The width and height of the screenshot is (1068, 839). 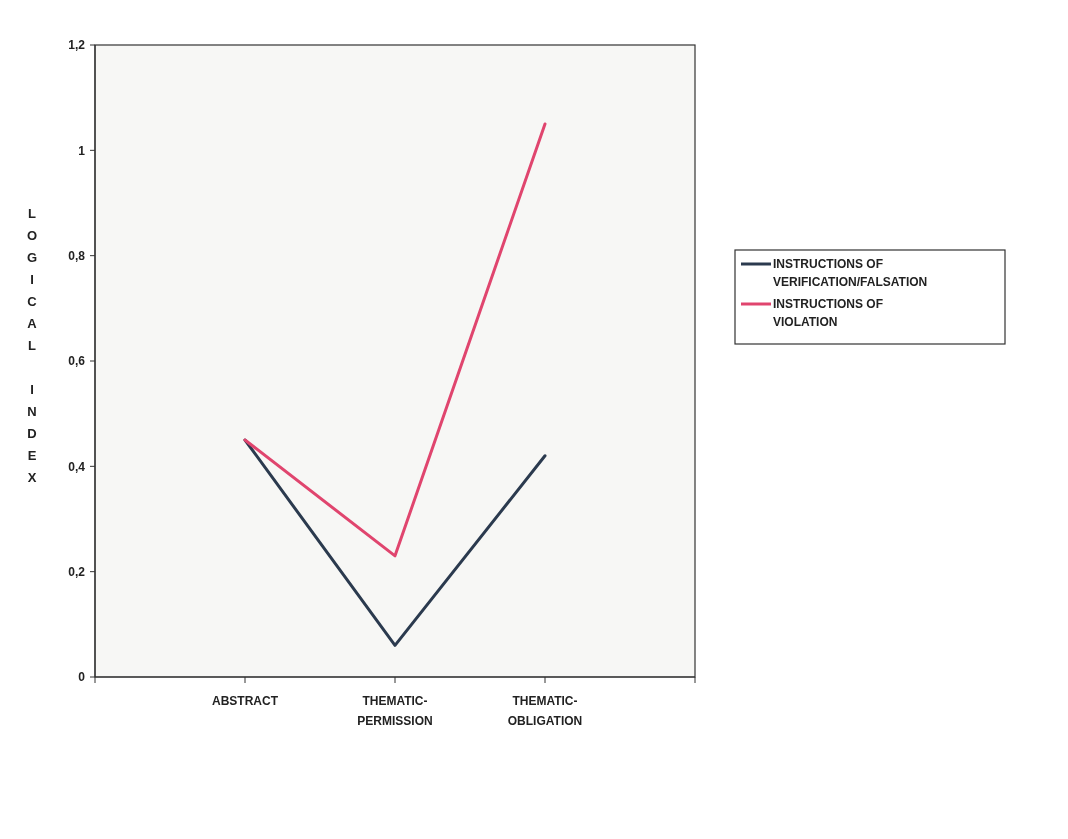 I want to click on y-tick-label: 0,6, so click(x=77, y=361).